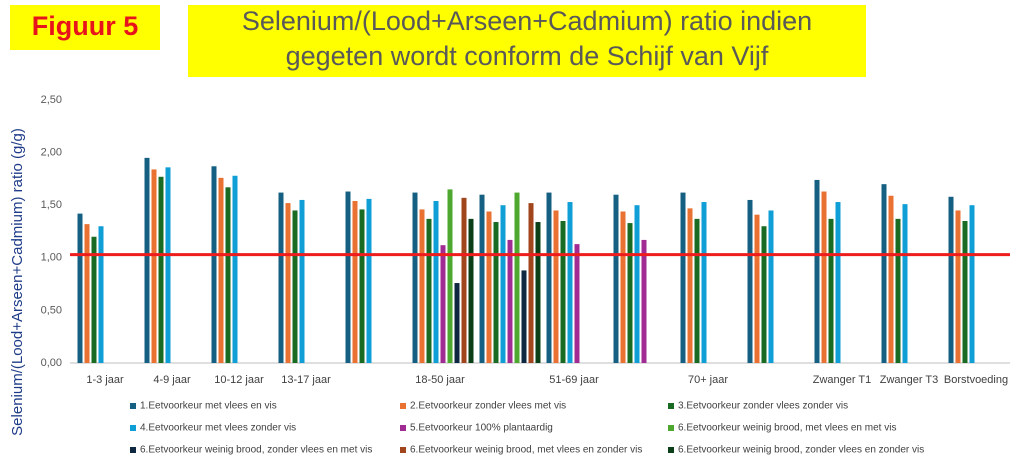 This screenshot has height=476, width=1024. I want to click on legend-label: 2.Eetvoorkeur zonder vlees met vis, so click(488, 406).